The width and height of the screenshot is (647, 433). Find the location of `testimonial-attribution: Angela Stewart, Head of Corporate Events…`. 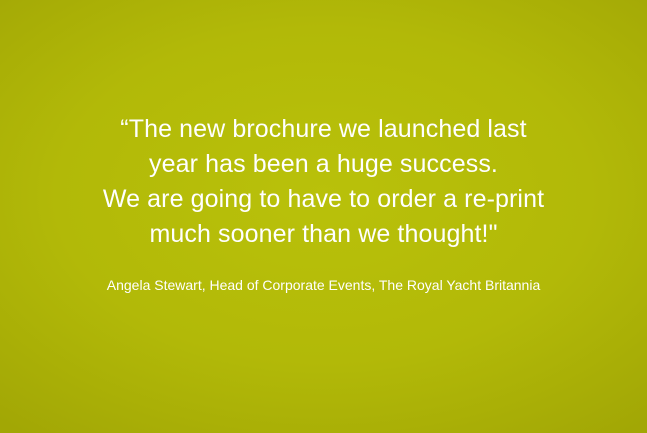

testimonial-attribution: Angela Stewart, Head of Corporate Events… is located at coordinates (323, 285).